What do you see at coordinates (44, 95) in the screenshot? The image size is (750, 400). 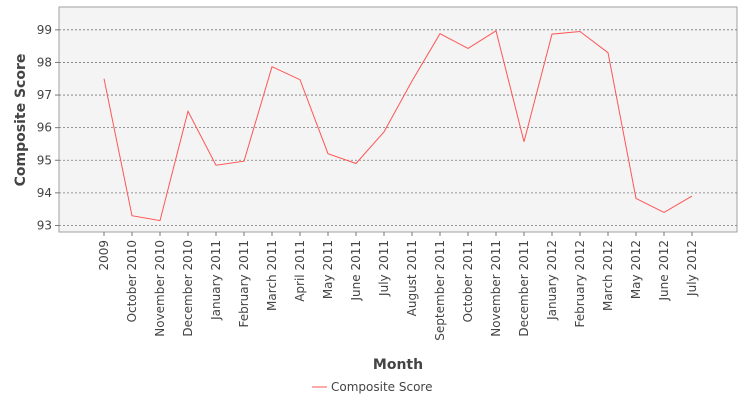 I see `y-tick-label: 97` at bounding box center [44, 95].